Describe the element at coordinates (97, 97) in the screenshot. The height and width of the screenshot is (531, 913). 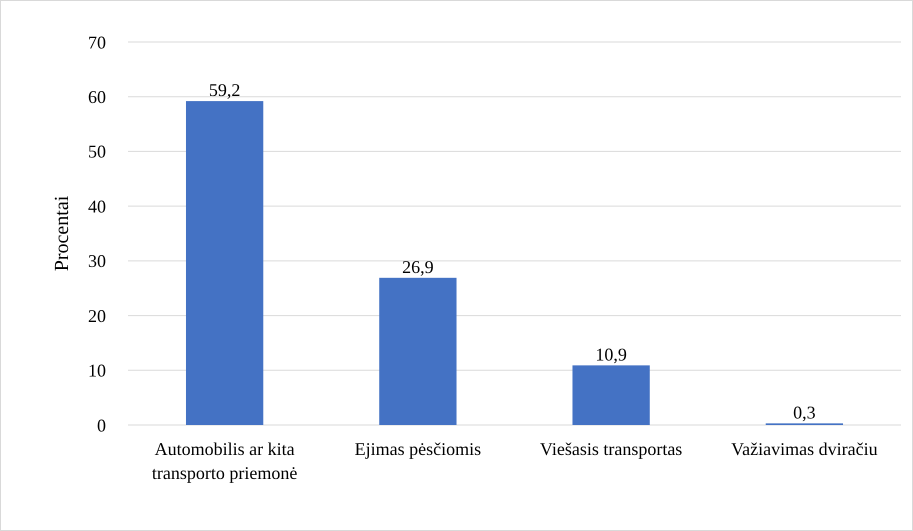
I see `y-tick-label: 60` at that location.